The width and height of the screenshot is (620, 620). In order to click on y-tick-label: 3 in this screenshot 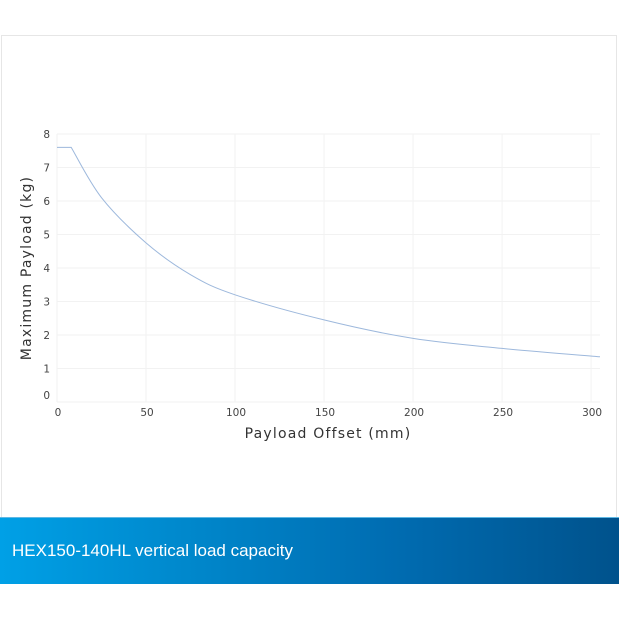, I will do `click(46, 303)`.